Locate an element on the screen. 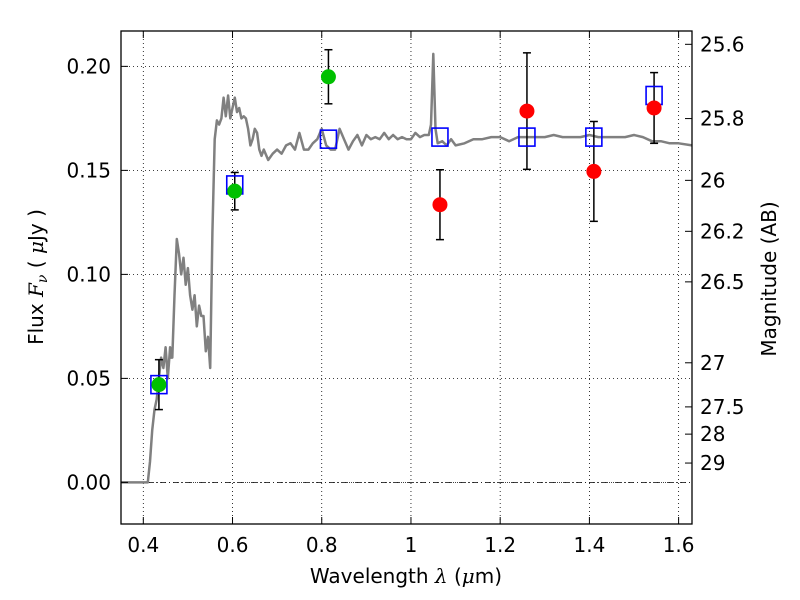 The image size is (800, 600). right-tick-label: 26 is located at coordinates (712, 180).